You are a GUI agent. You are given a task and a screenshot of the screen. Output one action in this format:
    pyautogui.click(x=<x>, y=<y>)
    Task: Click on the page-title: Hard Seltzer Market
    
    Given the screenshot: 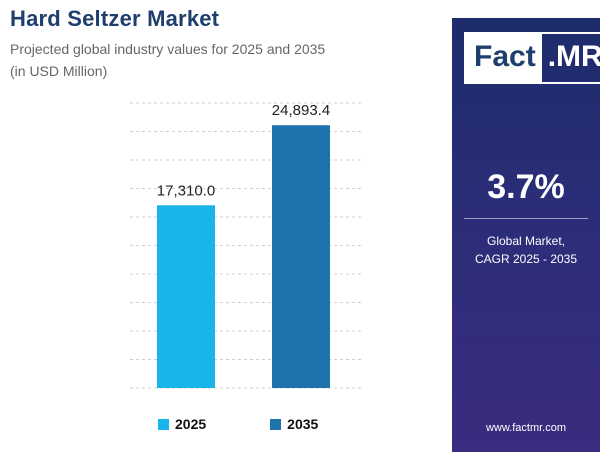 What is the action you would take?
    pyautogui.click(x=115, y=18)
    